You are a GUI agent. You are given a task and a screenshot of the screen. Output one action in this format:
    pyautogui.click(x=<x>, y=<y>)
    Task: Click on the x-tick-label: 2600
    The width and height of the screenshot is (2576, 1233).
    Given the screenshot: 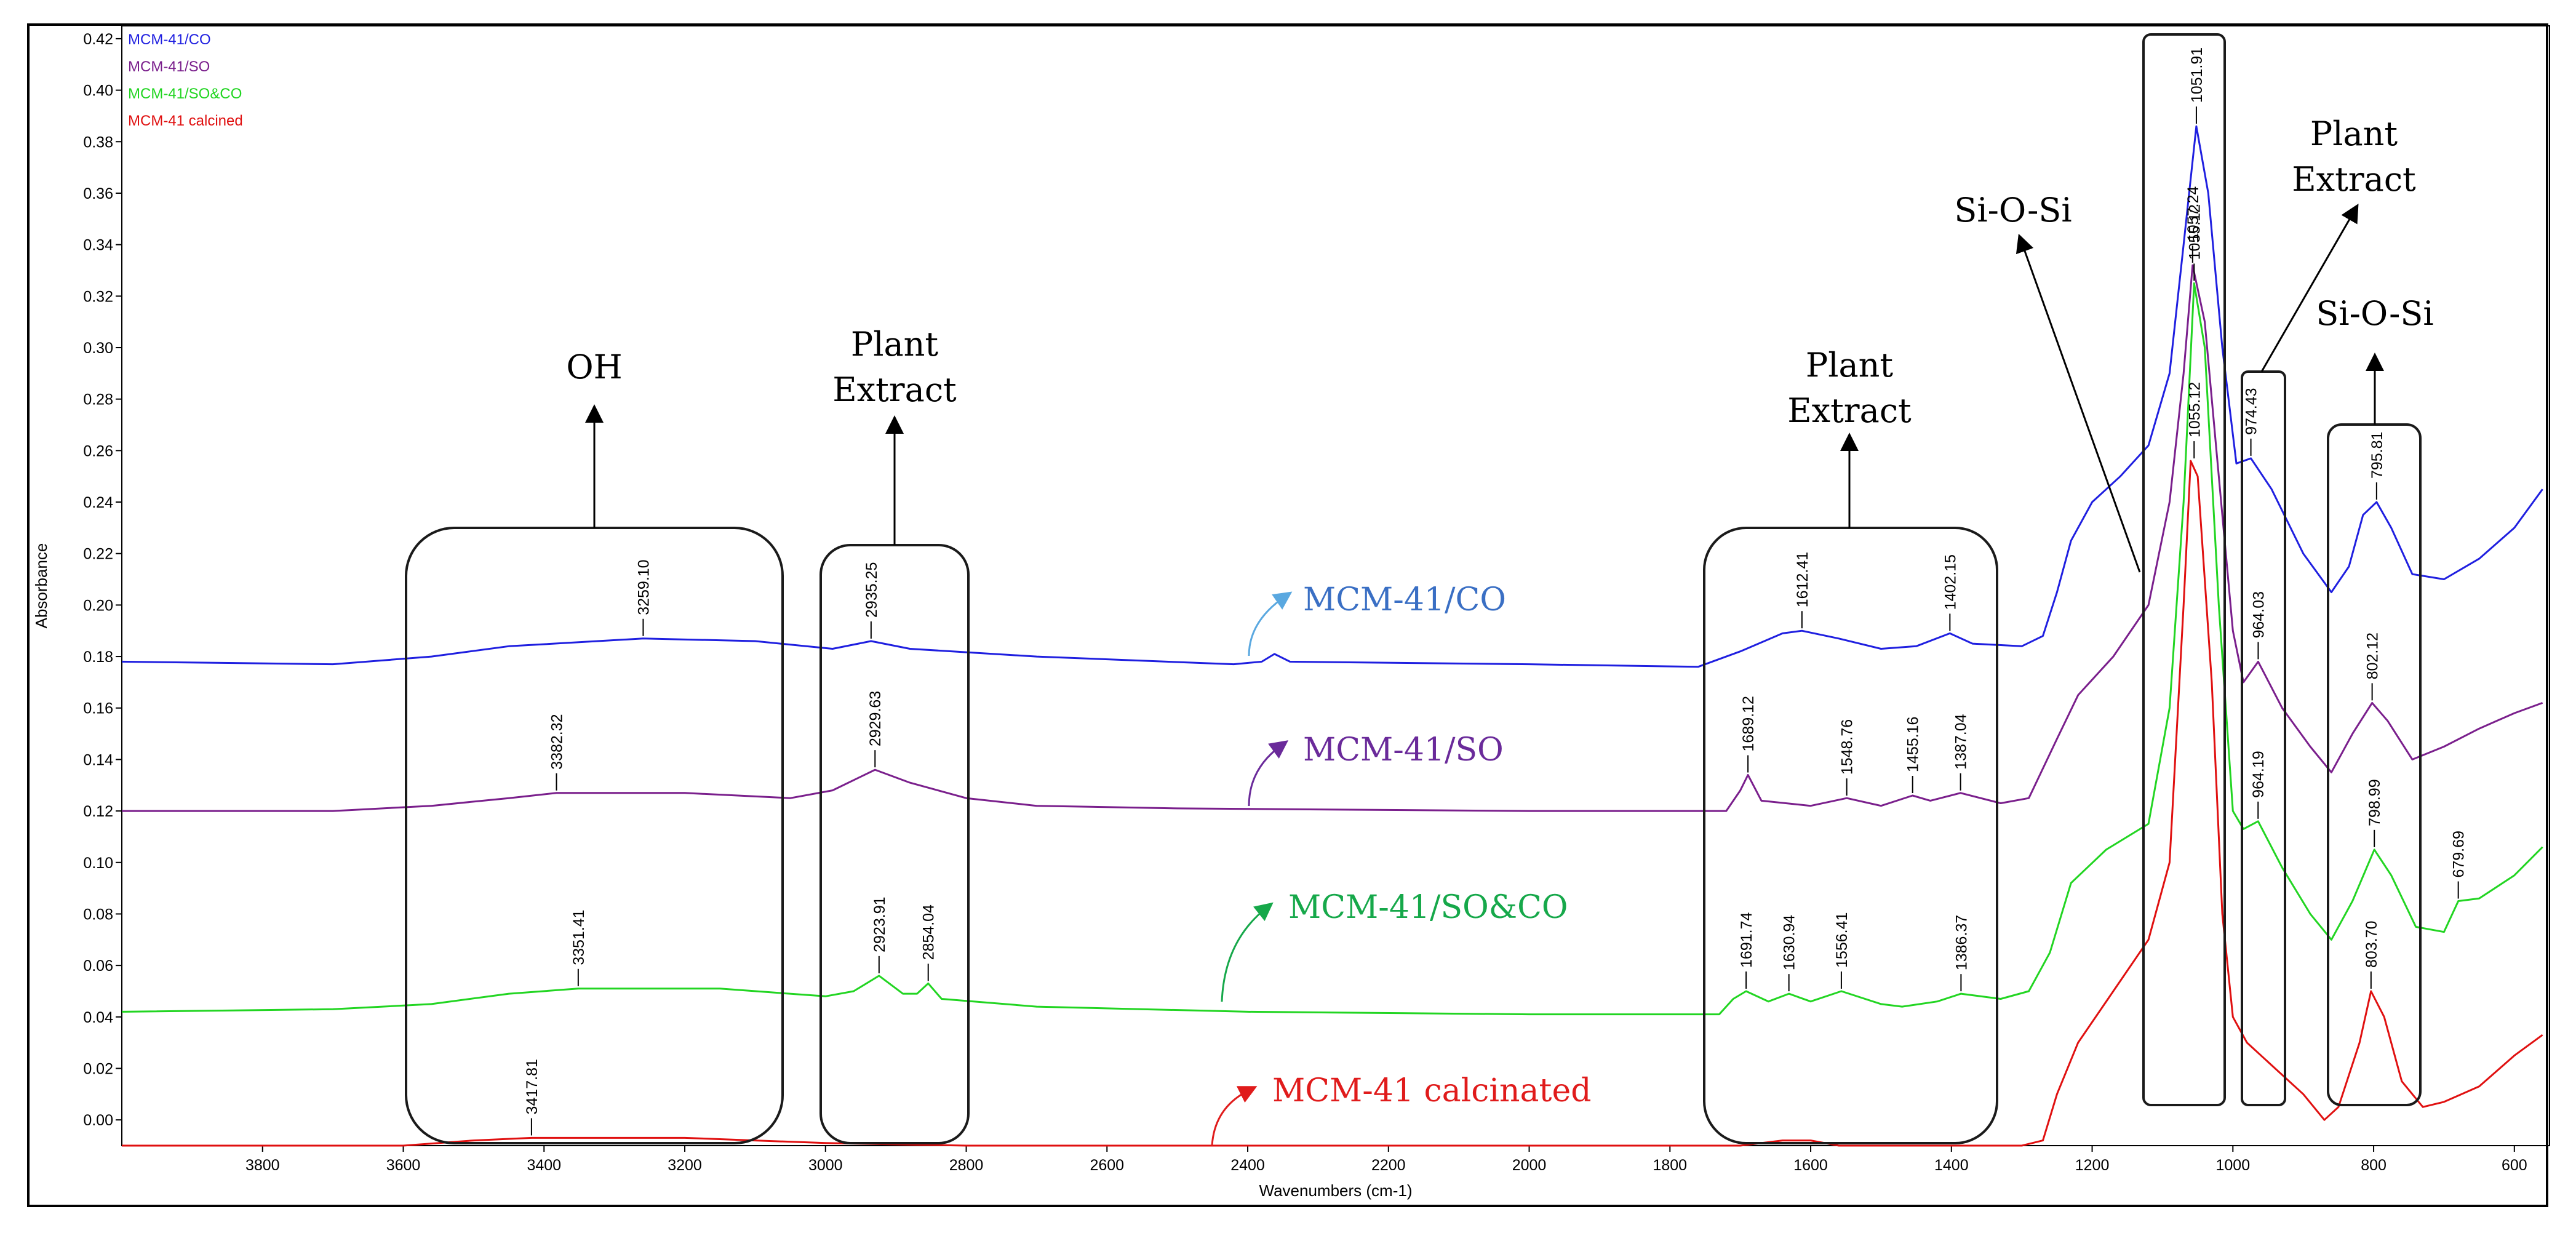 What is the action you would take?
    pyautogui.click(x=1107, y=1165)
    